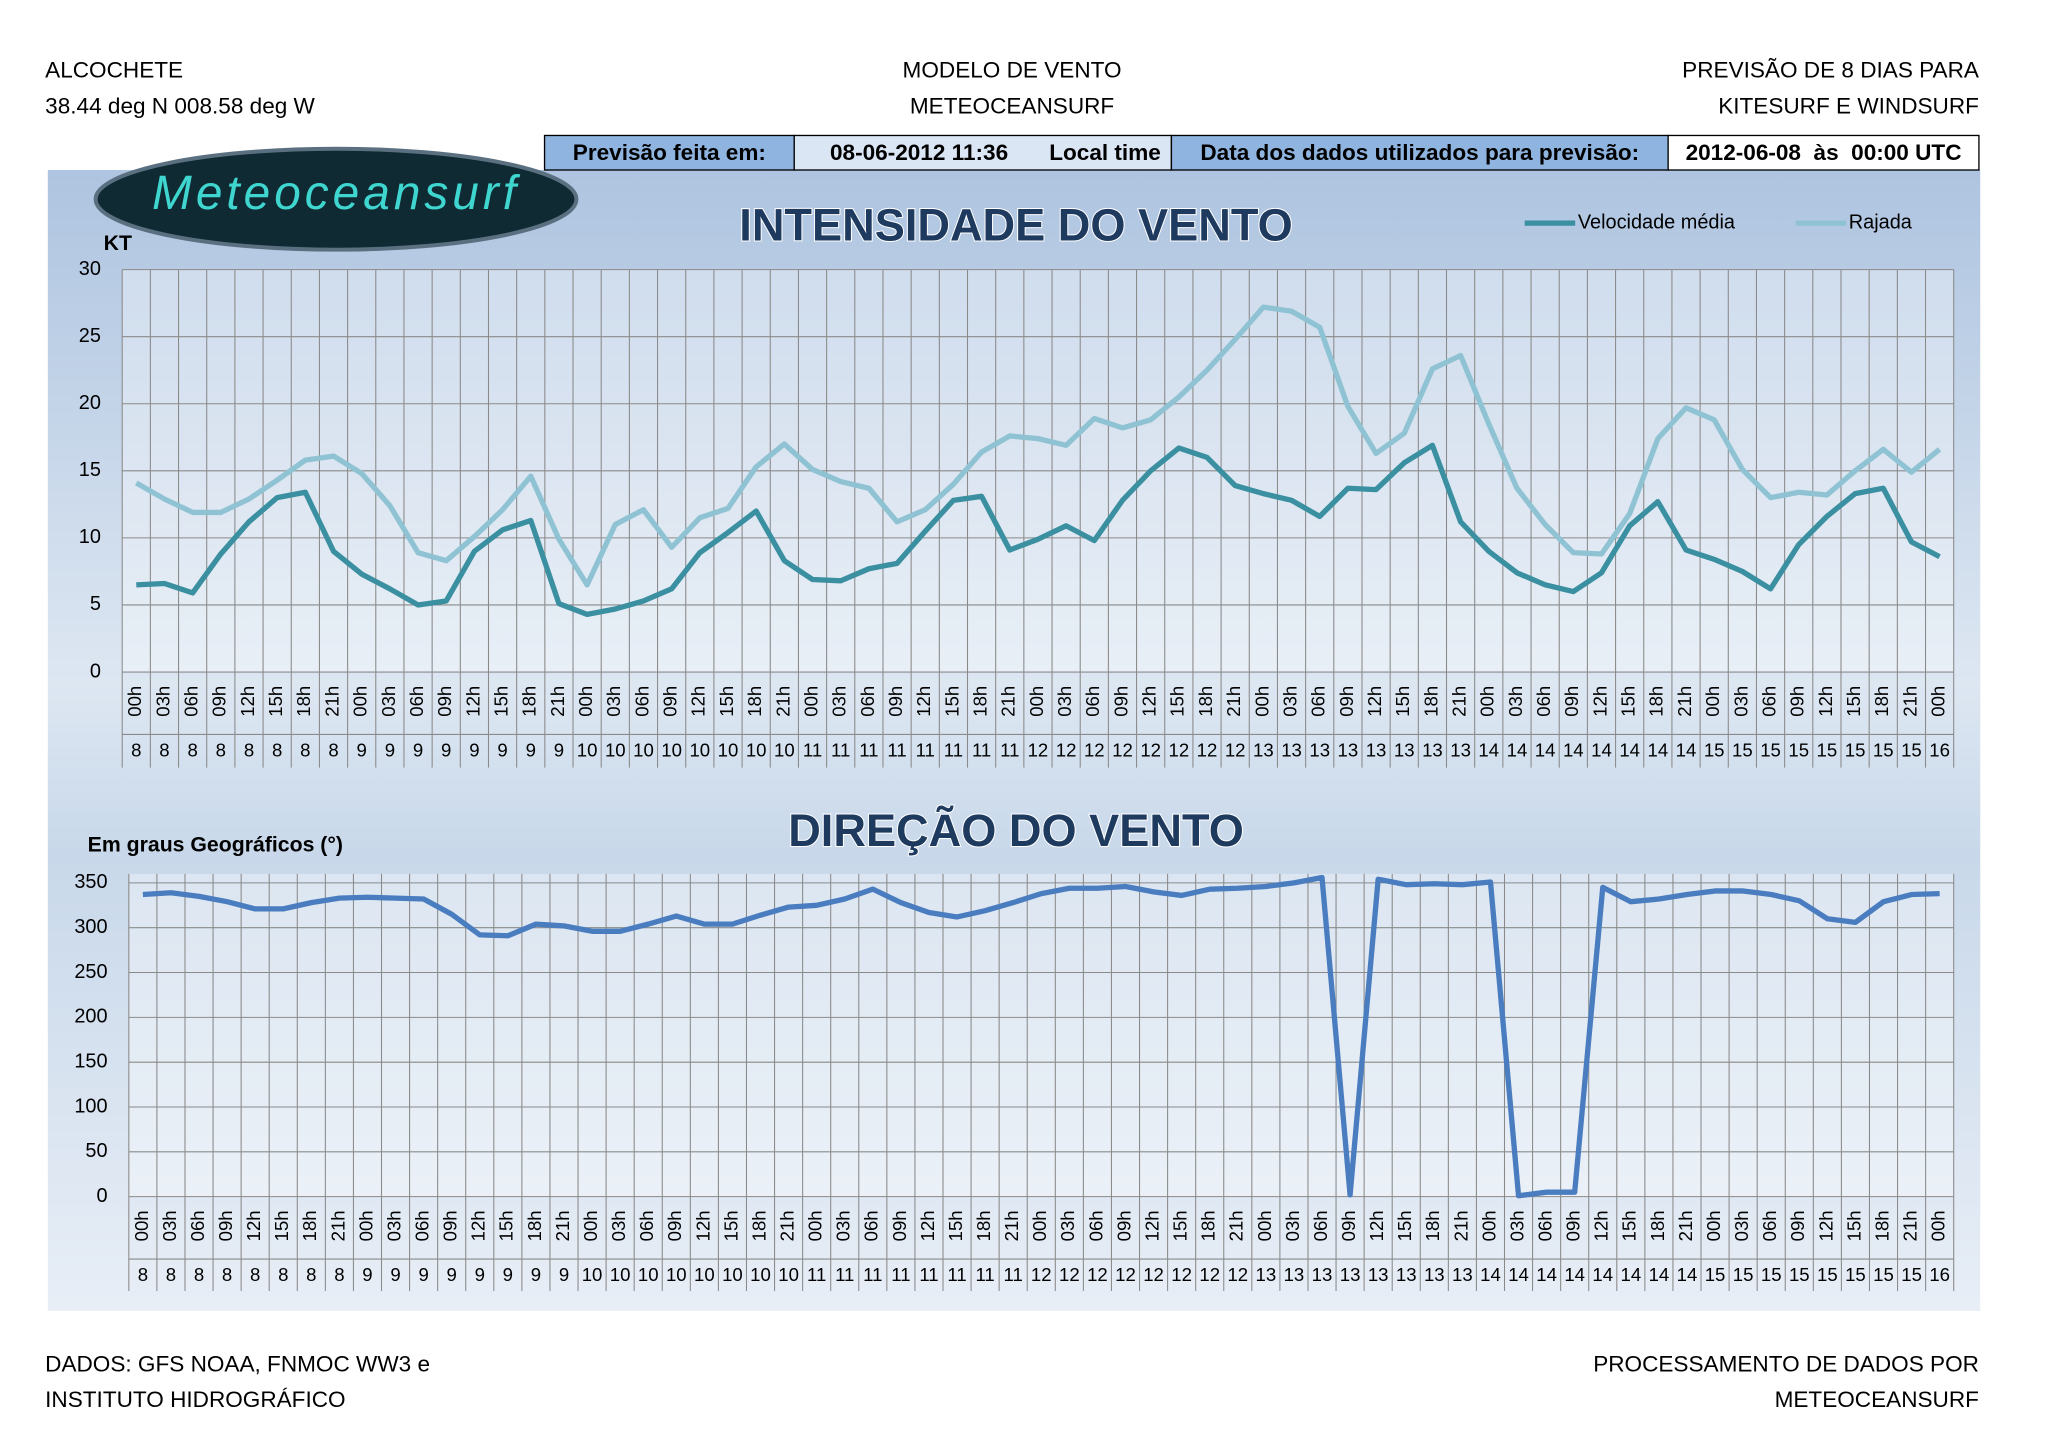  Describe the element at coordinates (90, 927) in the screenshot. I see `y-tick-label: 300` at that location.